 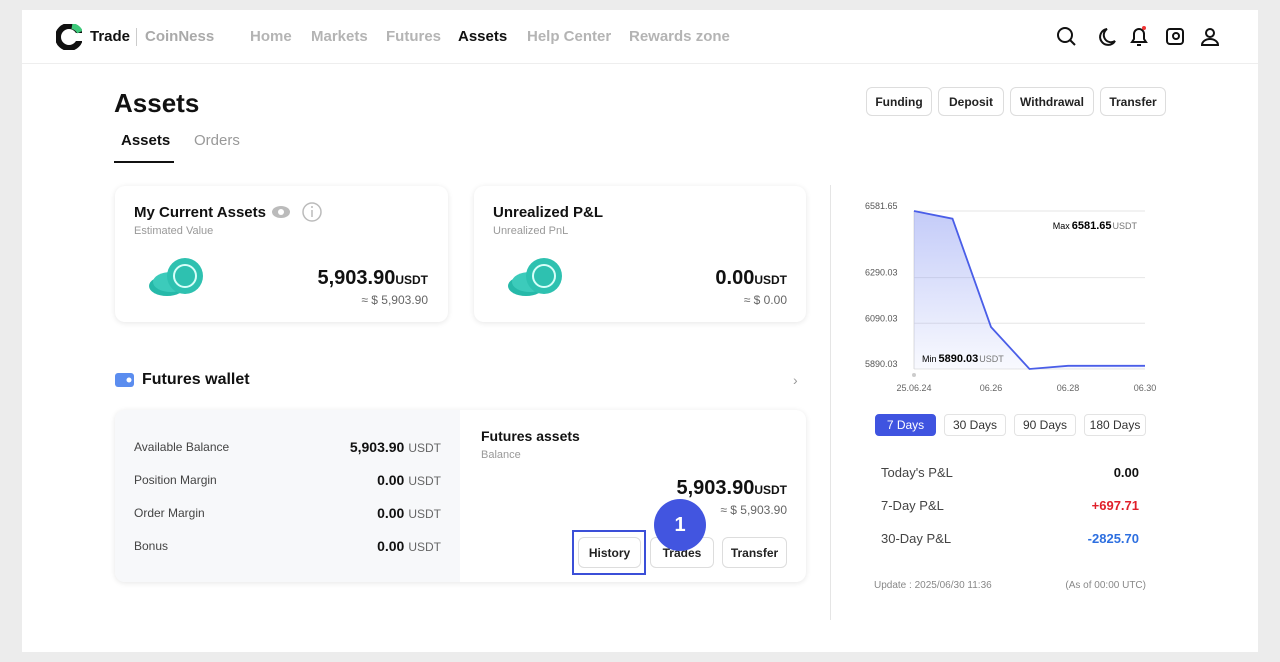 What do you see at coordinates (1105, 585) in the screenshot?
I see `as-of: (As of 00:00 UTC)` at bounding box center [1105, 585].